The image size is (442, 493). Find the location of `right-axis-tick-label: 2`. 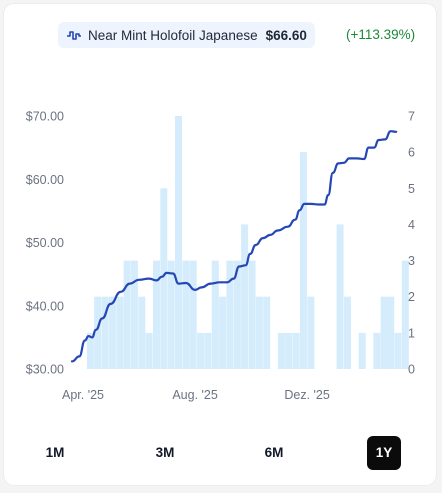

right-axis-tick-label: 2 is located at coordinates (411, 297).